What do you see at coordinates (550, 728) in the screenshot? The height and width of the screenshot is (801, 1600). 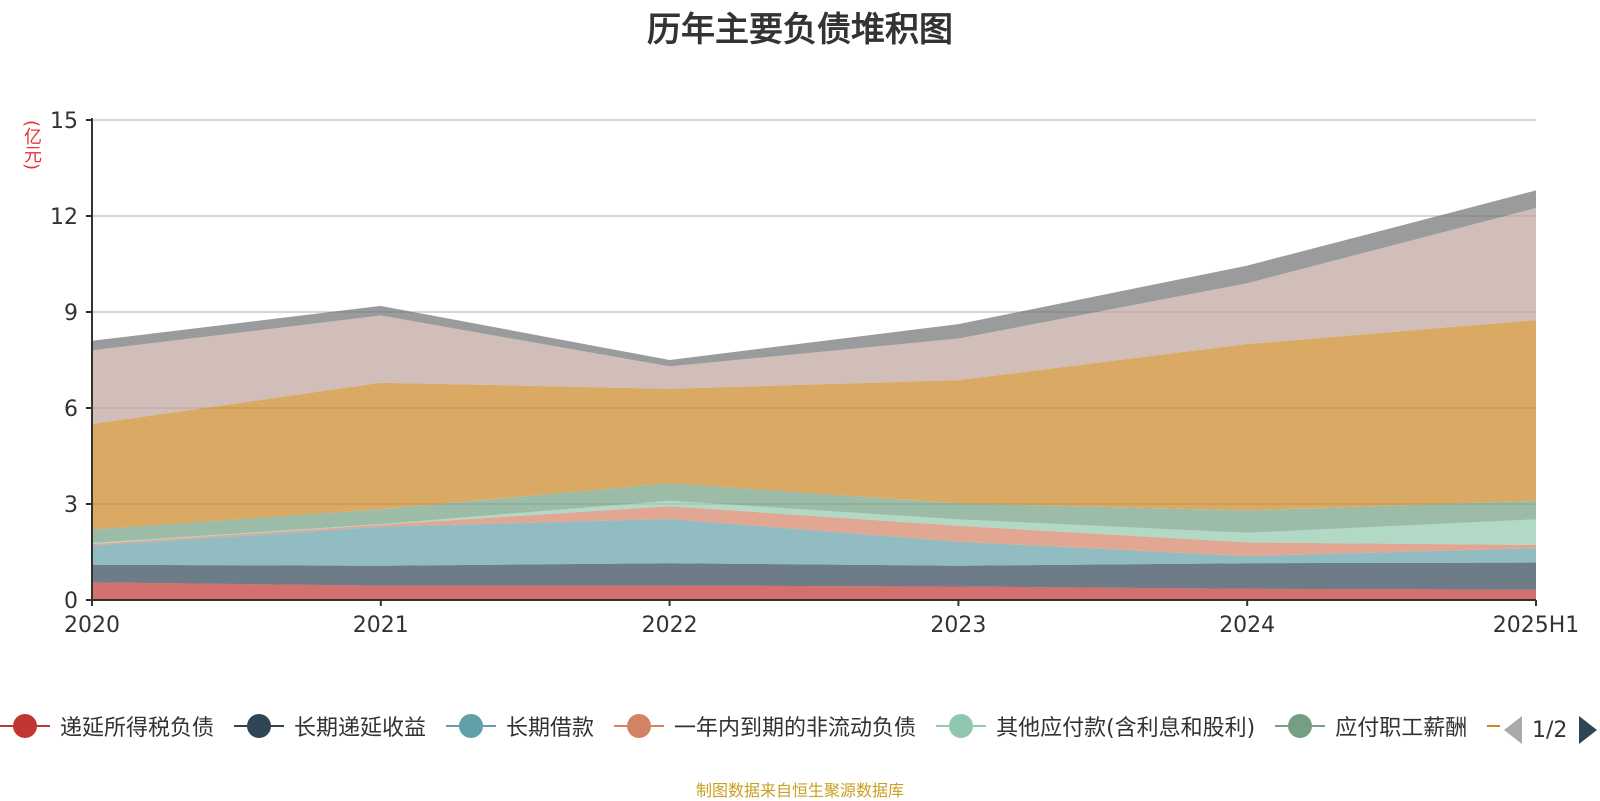 I see `legend-label: 长期借款` at bounding box center [550, 728].